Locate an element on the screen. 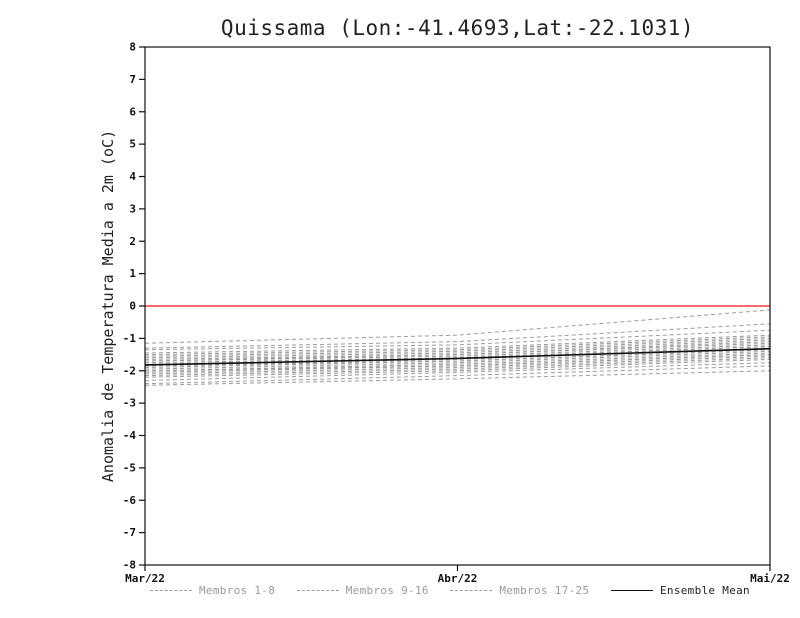  y-tick-label: 3 is located at coordinates (132, 208).